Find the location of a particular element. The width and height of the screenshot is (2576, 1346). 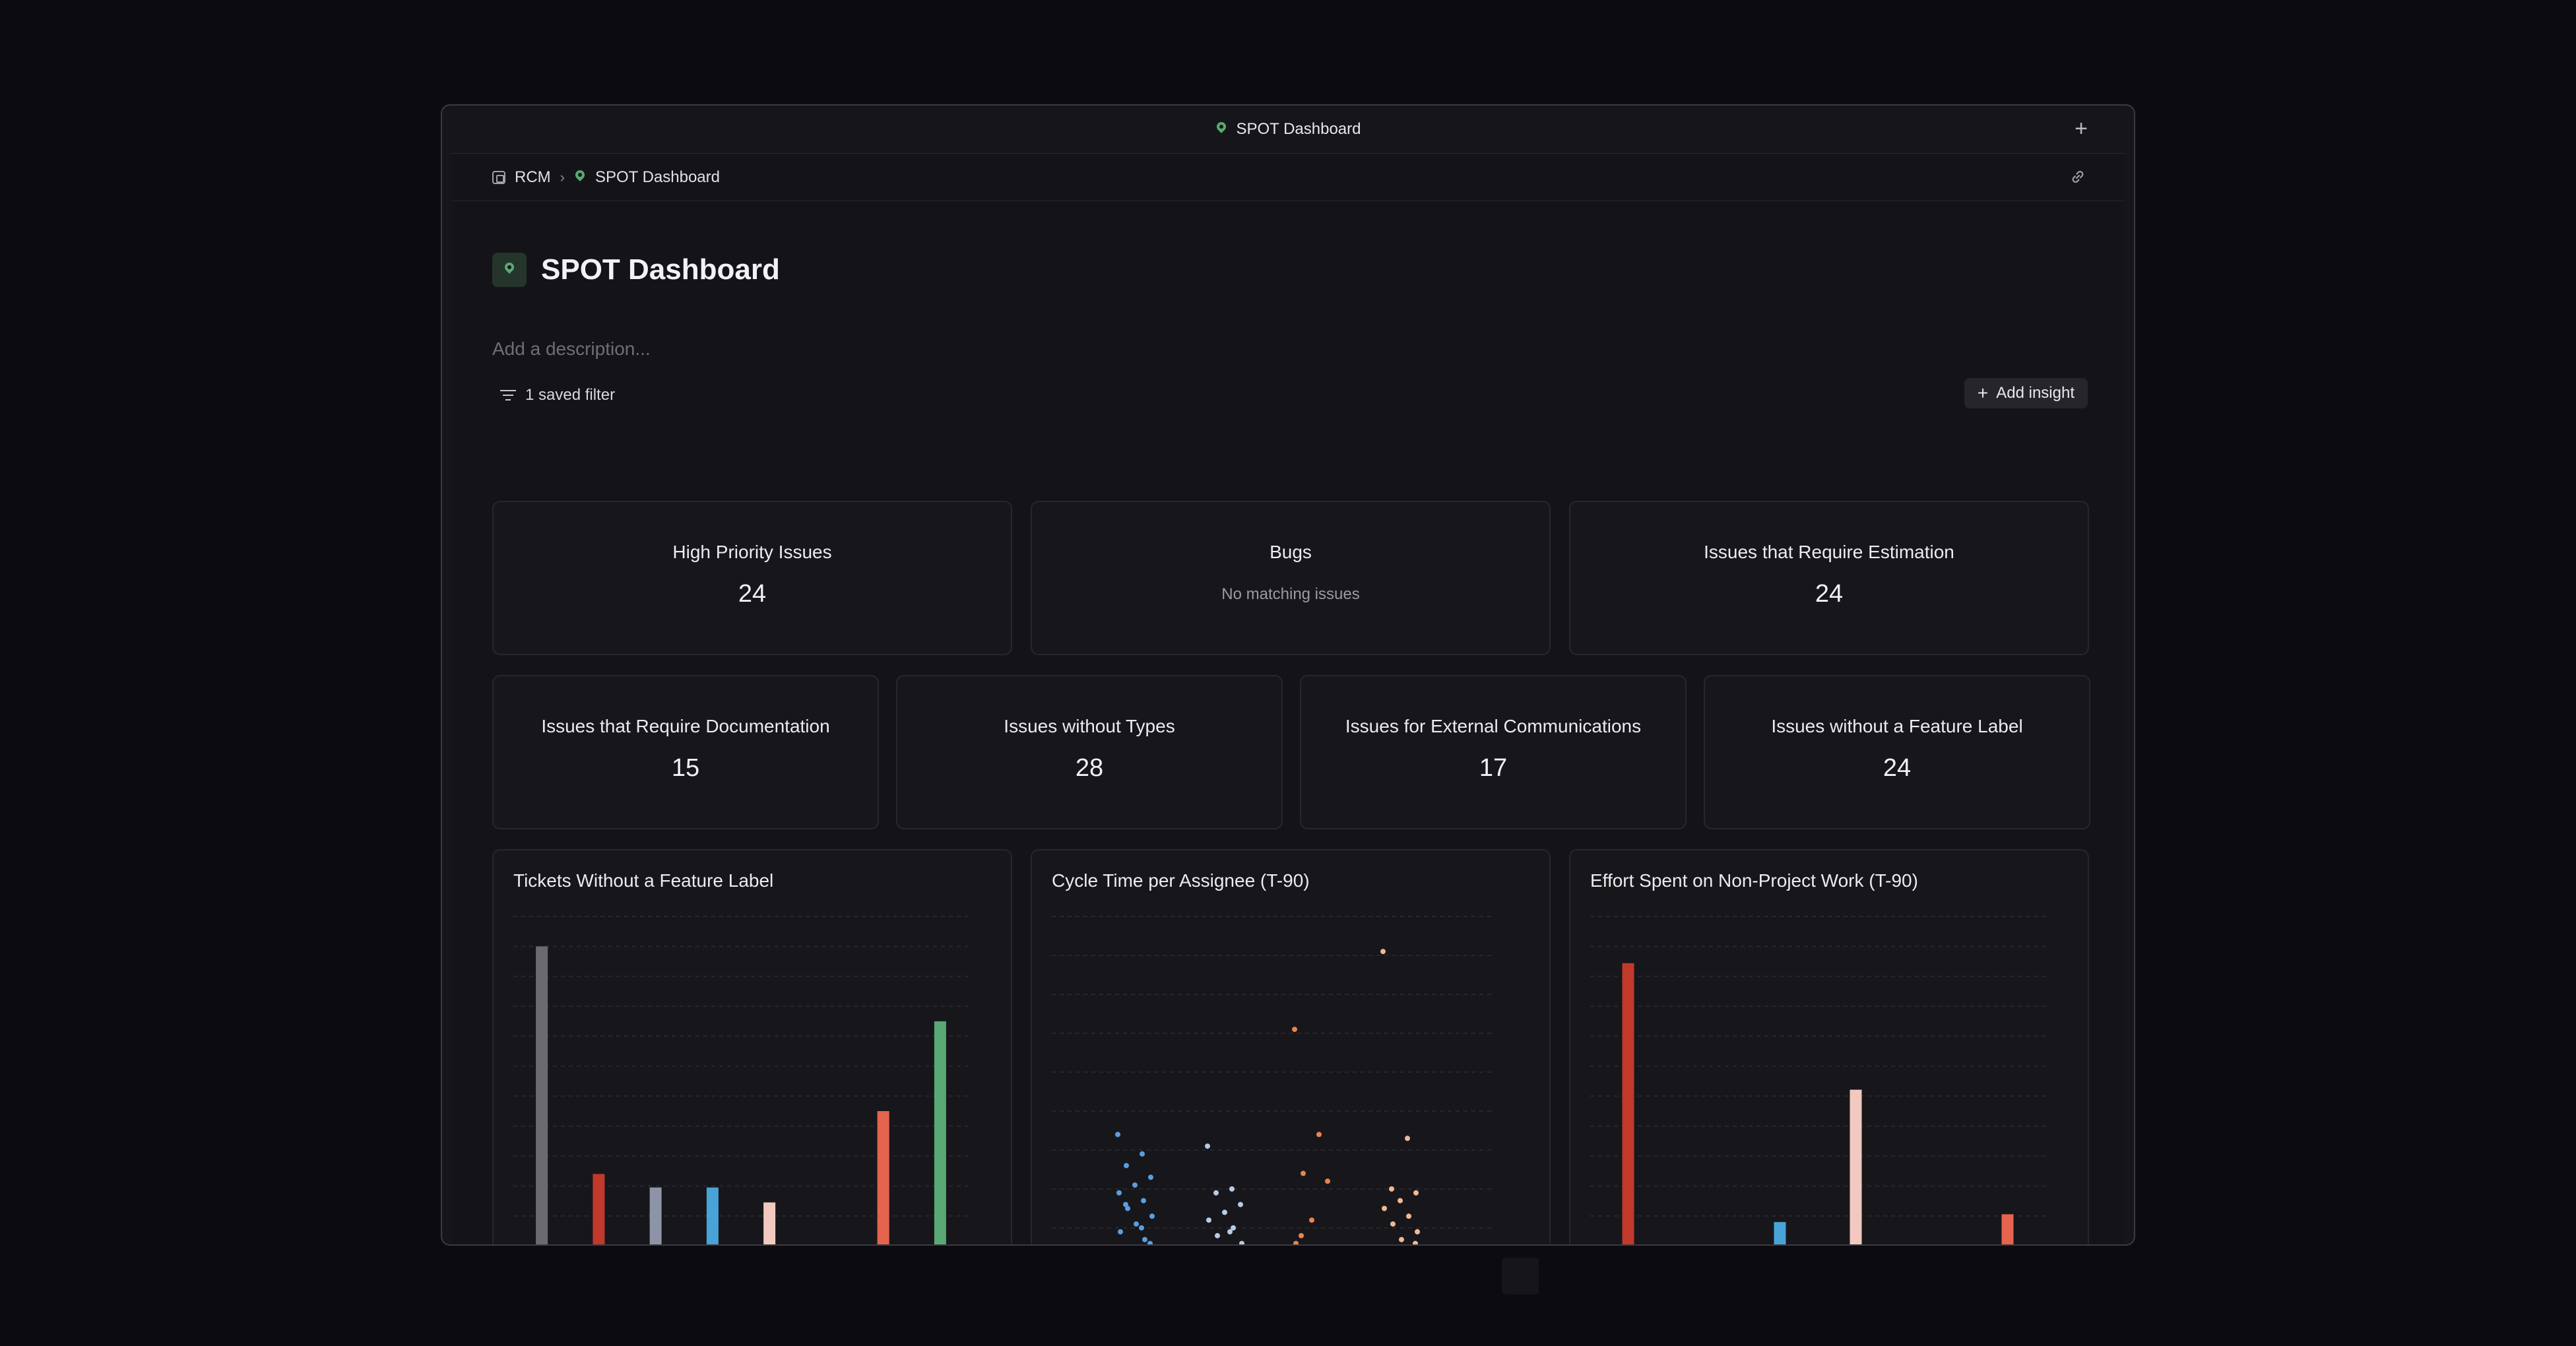

add-insight-button: + Add insight is located at coordinates (2026, 393).